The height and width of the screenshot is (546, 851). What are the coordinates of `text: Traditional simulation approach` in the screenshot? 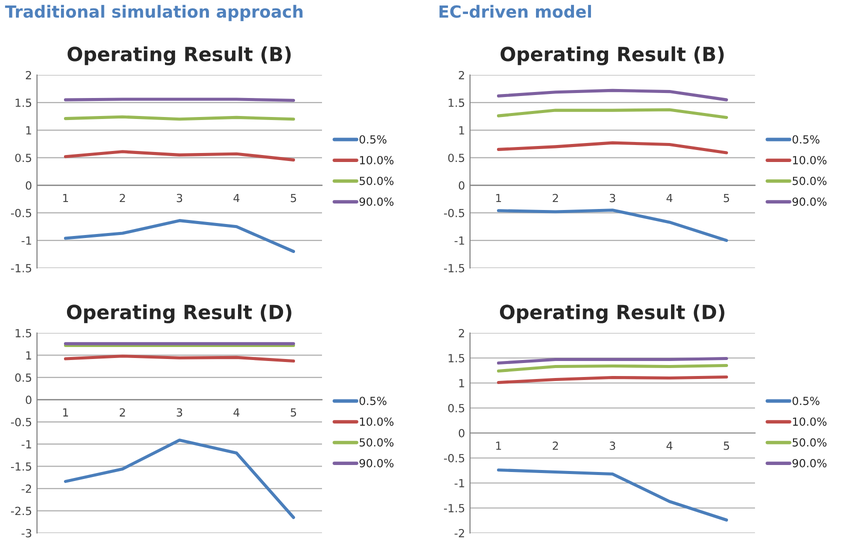 It's located at (153, 13).